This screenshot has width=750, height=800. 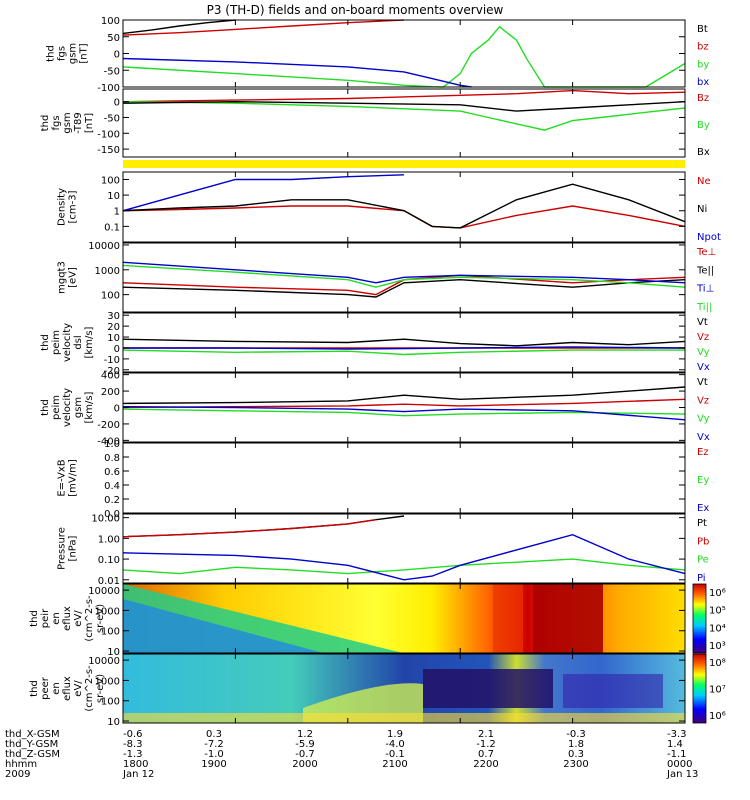 What do you see at coordinates (73, 478) in the screenshot?
I see `y-axis-label: [mV/m]` at bounding box center [73, 478].